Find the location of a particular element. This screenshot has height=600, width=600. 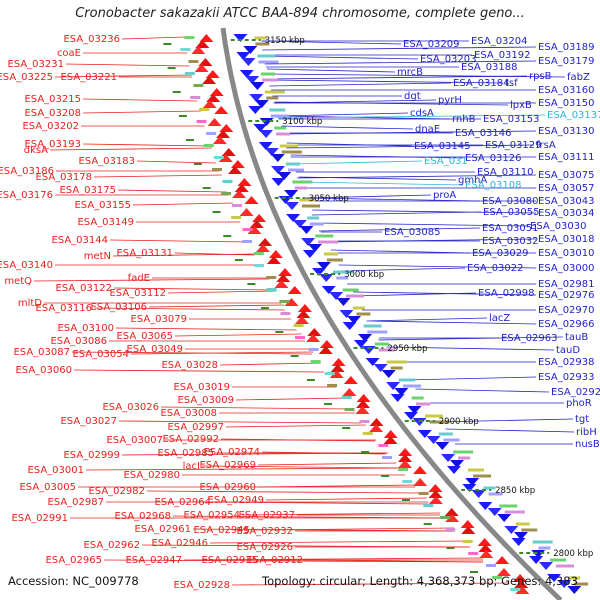

gene-label-ESA_03215: ESA_03215 is located at coordinates (52, 99).